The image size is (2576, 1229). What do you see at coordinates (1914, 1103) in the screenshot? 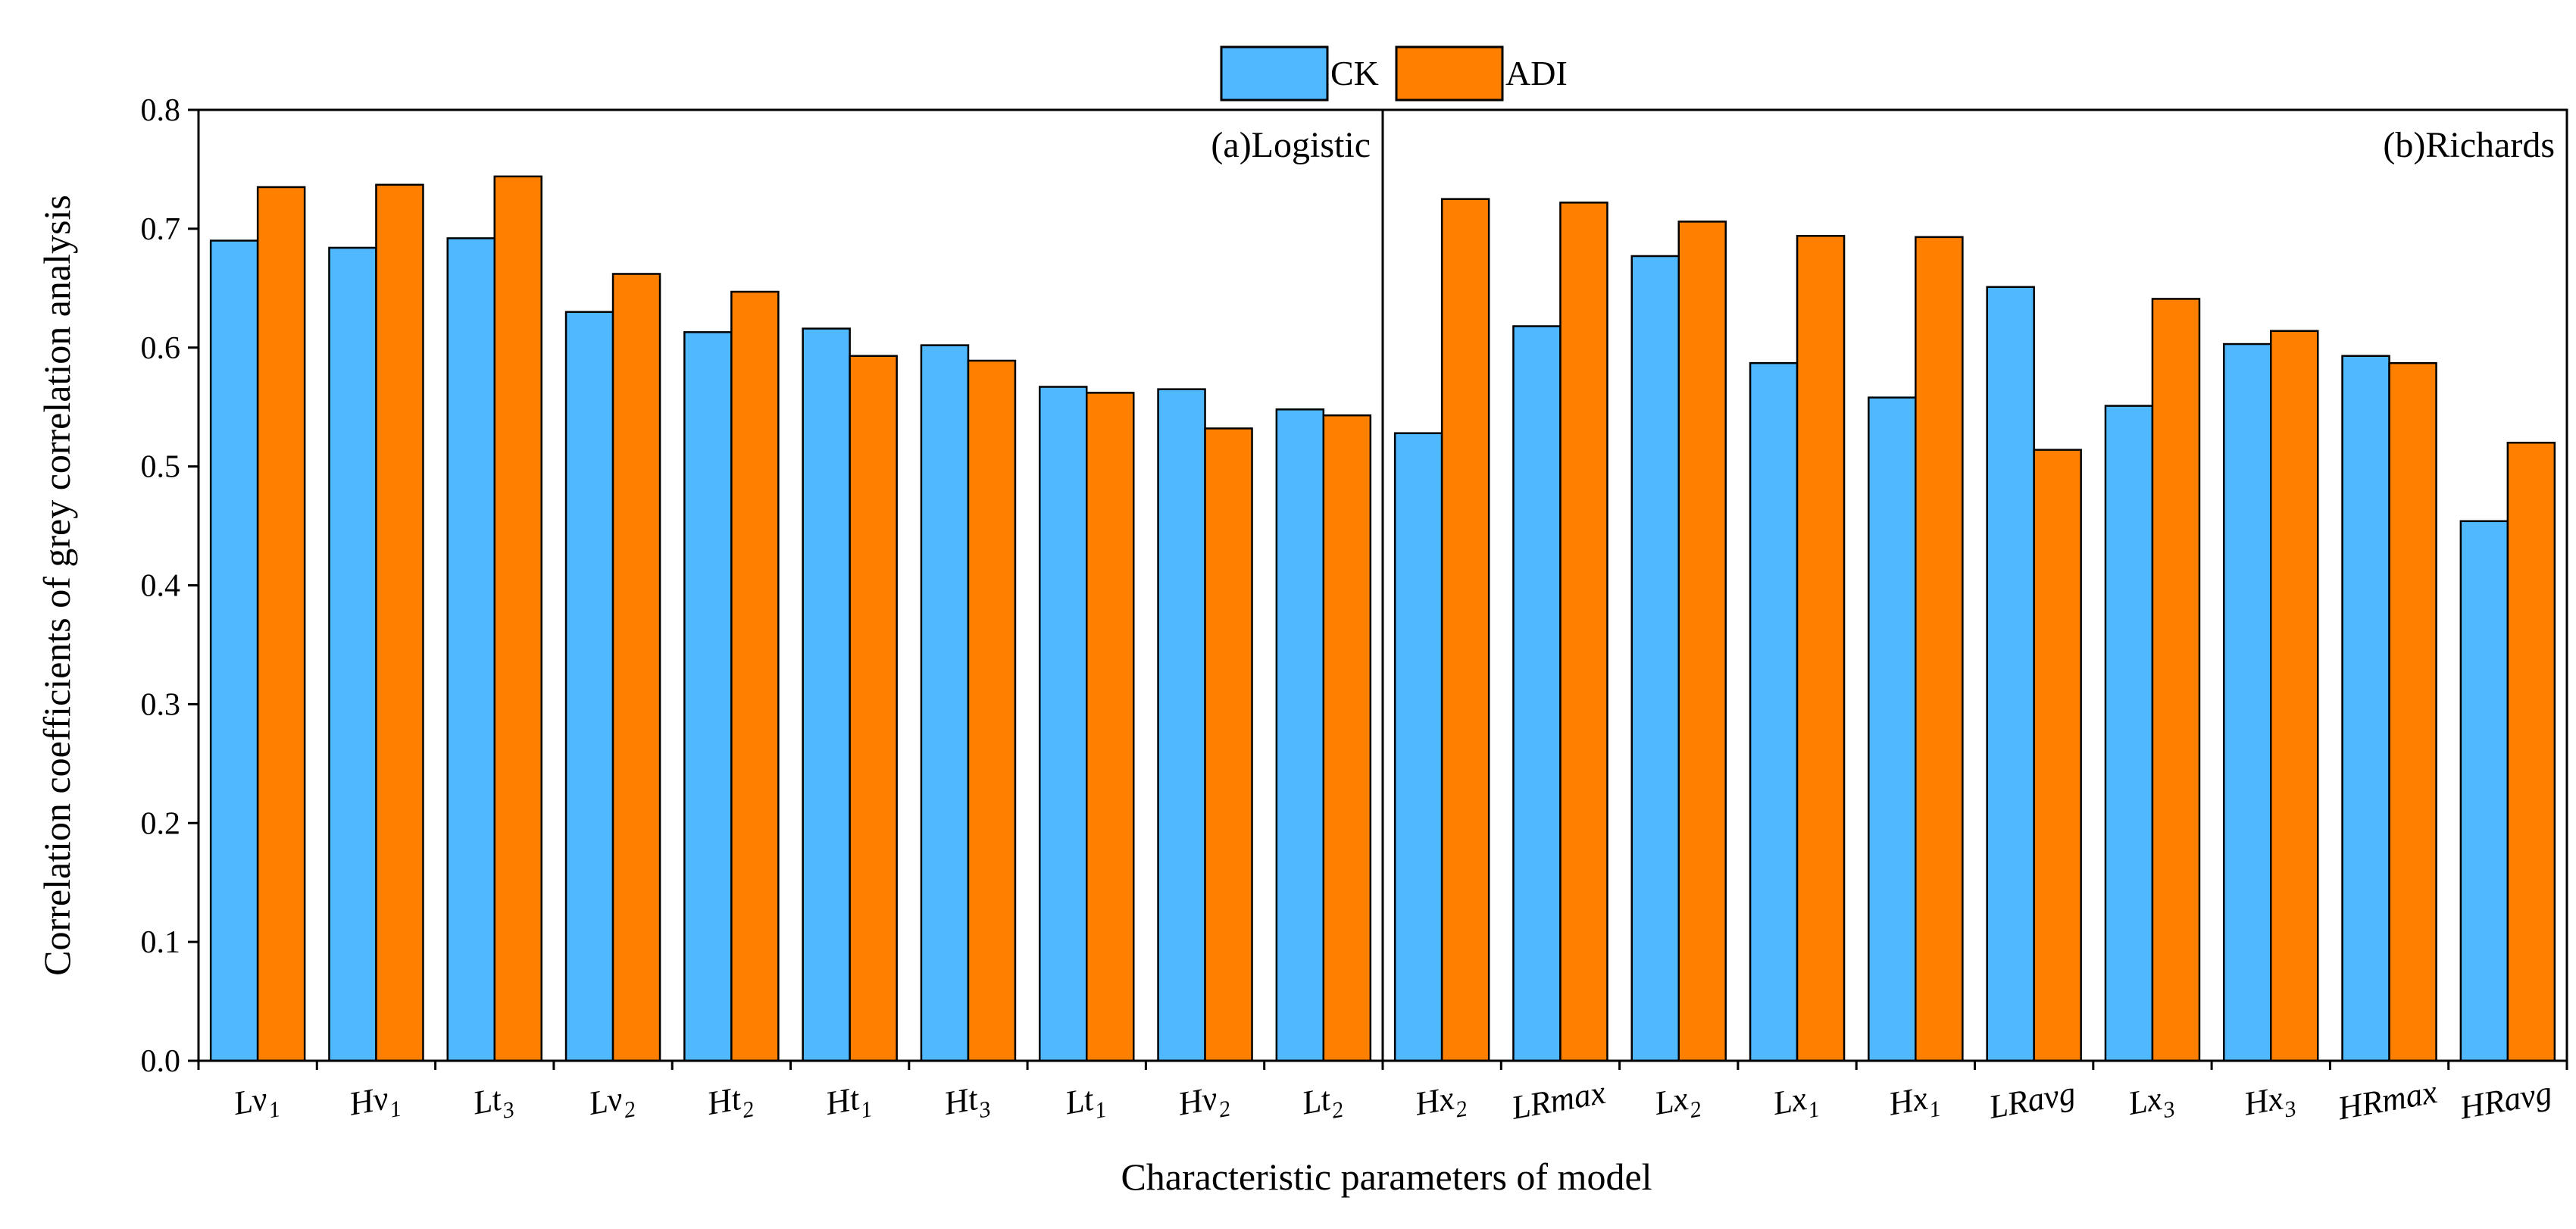
I see `x-tick-label: Hx1` at bounding box center [1914, 1103].